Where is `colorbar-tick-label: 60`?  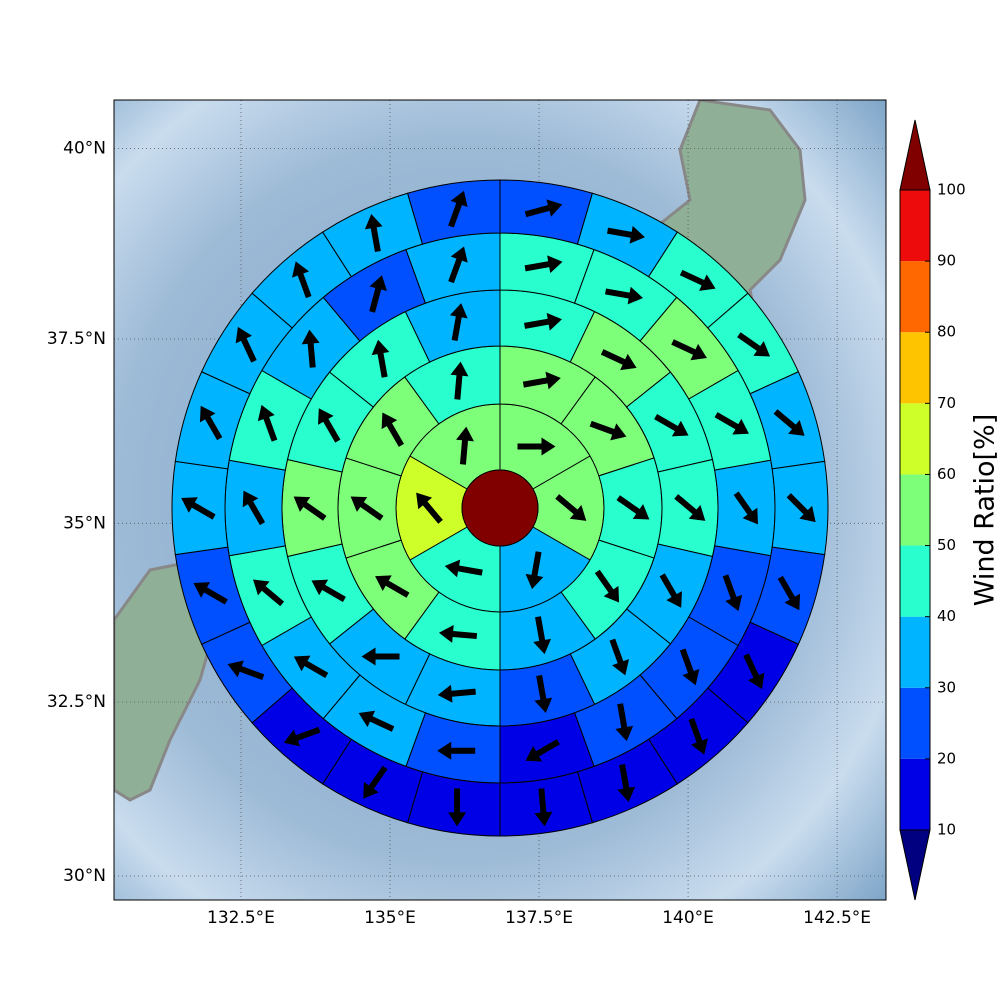
colorbar-tick-label: 60 is located at coordinates (946, 474).